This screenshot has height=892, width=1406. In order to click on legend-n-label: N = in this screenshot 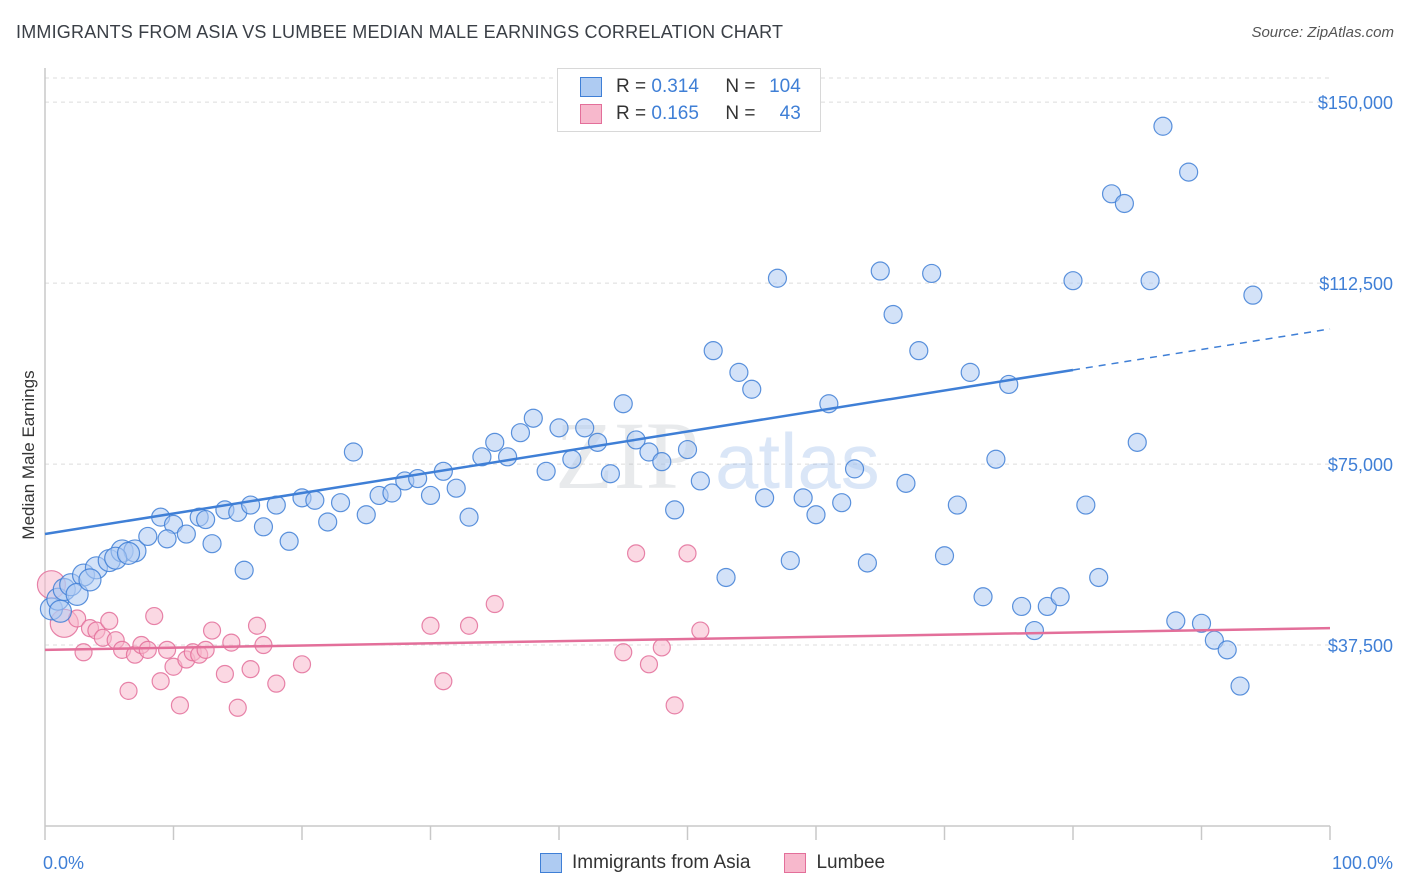, I will do `click(740, 86)`.